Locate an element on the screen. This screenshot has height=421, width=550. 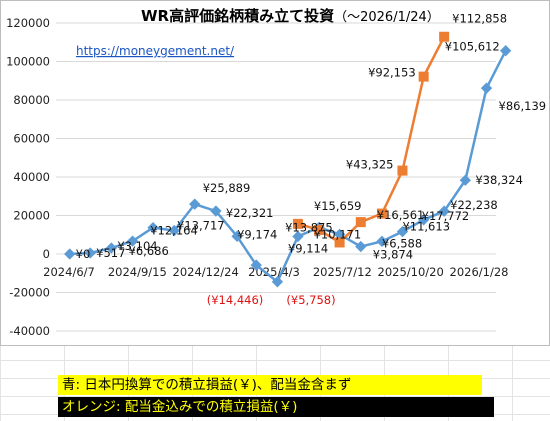
chart-title-sub: （〜2026/1/24） is located at coordinates (387, 17).